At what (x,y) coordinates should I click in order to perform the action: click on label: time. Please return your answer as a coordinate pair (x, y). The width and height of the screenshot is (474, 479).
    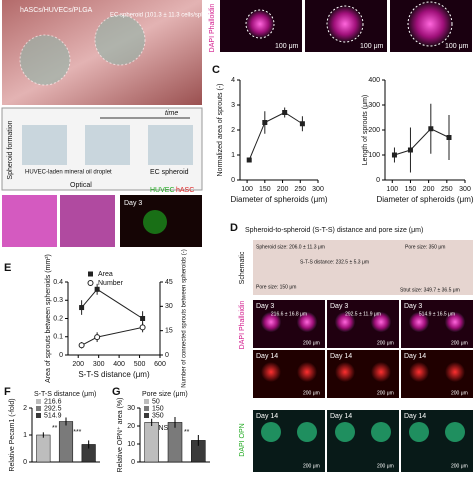
    Looking at the image, I should click on (171, 113).